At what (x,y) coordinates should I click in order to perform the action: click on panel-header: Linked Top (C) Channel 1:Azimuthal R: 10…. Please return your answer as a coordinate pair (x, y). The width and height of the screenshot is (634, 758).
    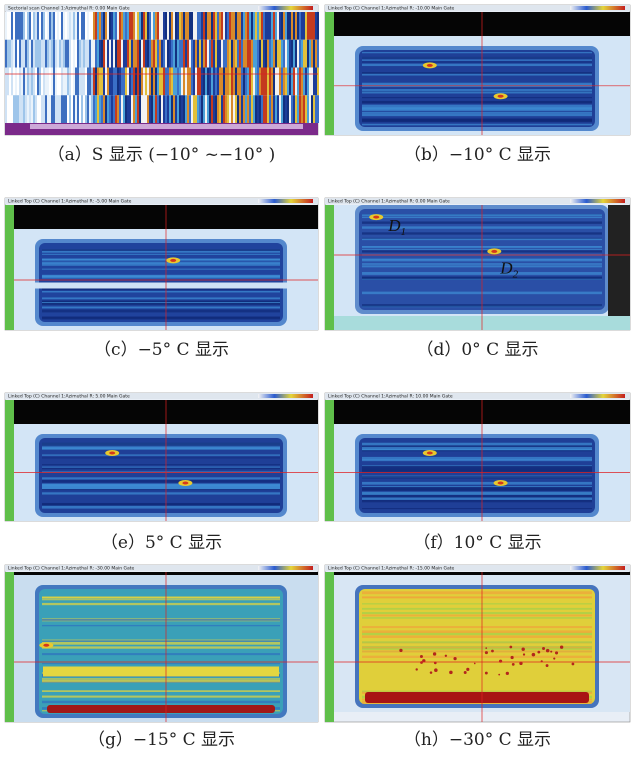
    Looking at the image, I should click on (390, 397).